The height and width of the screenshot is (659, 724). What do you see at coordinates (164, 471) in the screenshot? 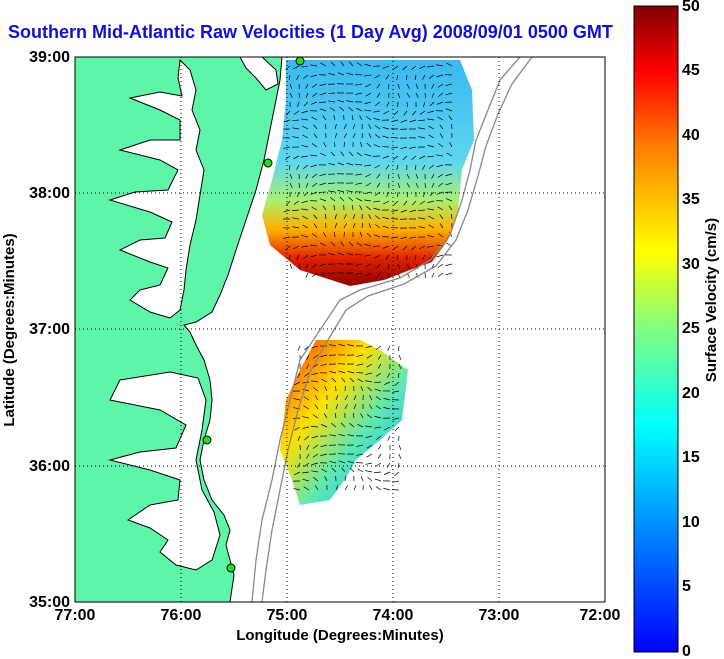
I see `pamlico-sound` at bounding box center [164, 471].